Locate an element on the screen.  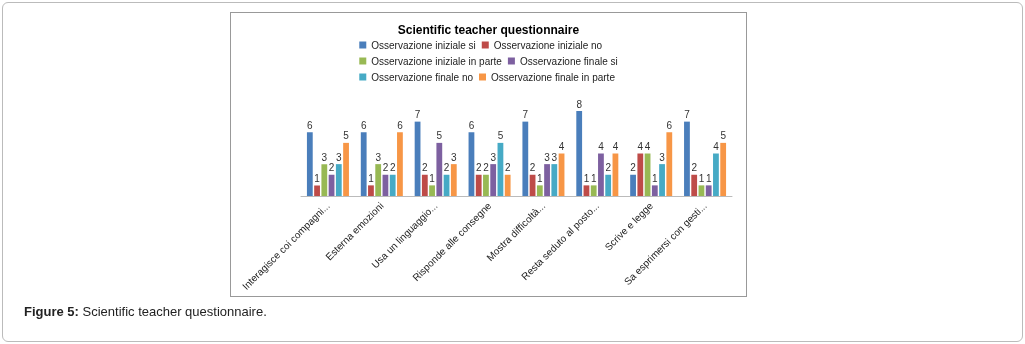
legend-label: Osservazione finale in parte is located at coordinates (553, 77).